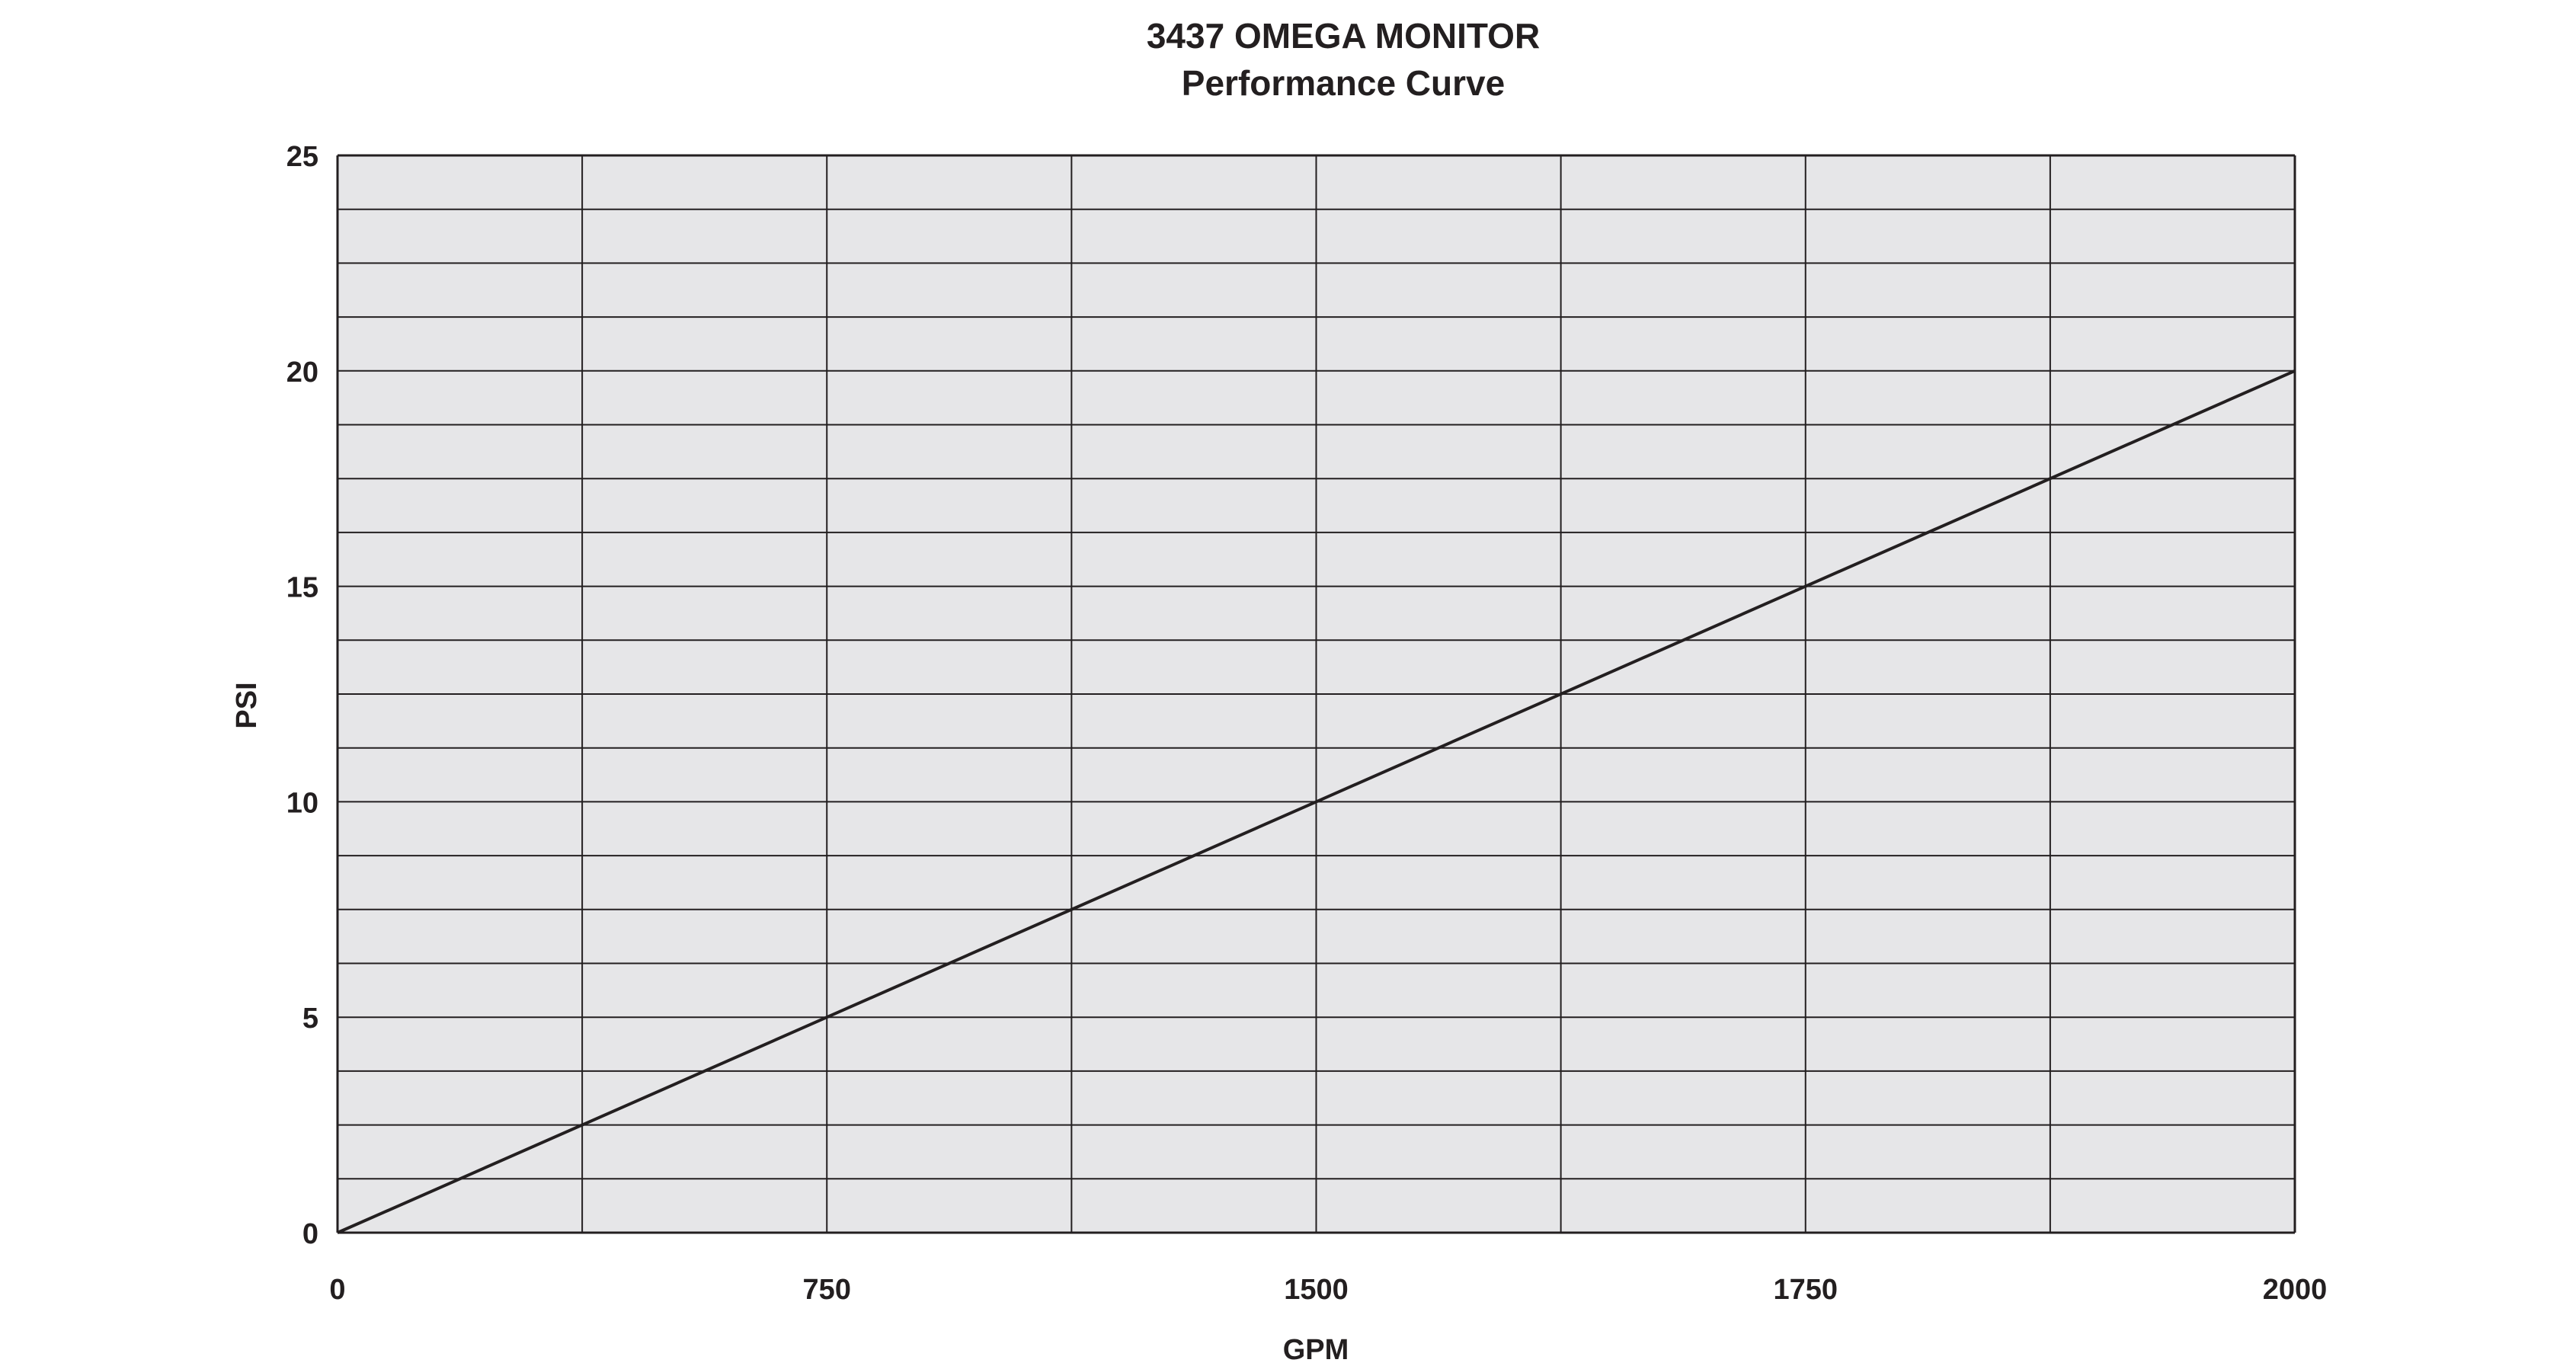 This screenshot has width=2576, height=1366. I want to click on y-tick-label: 5, so click(310, 1019).